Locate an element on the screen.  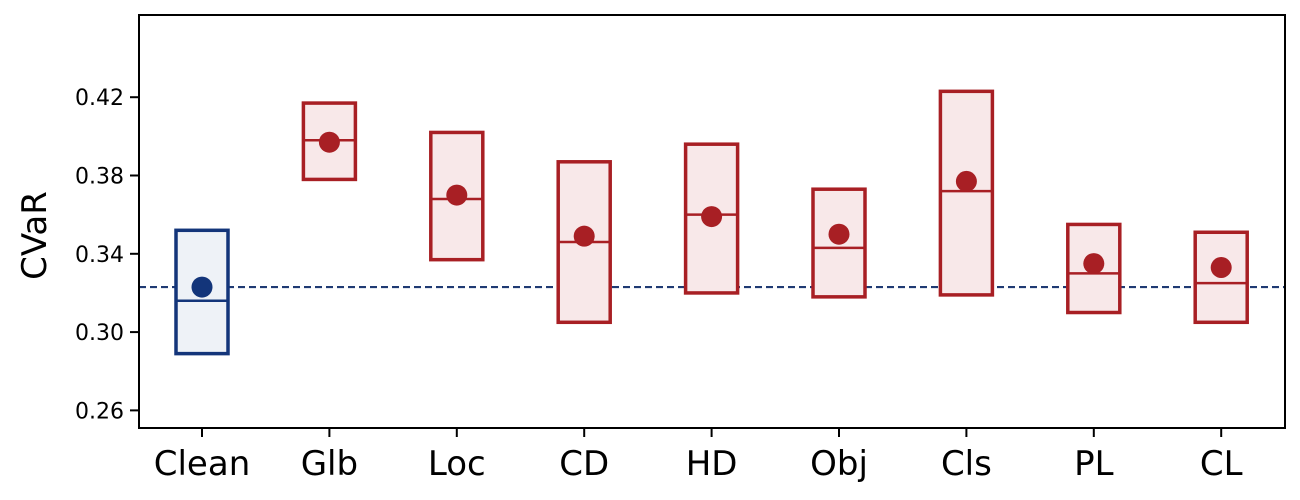
y-tick-label: 0.30 is located at coordinates (99, 333).